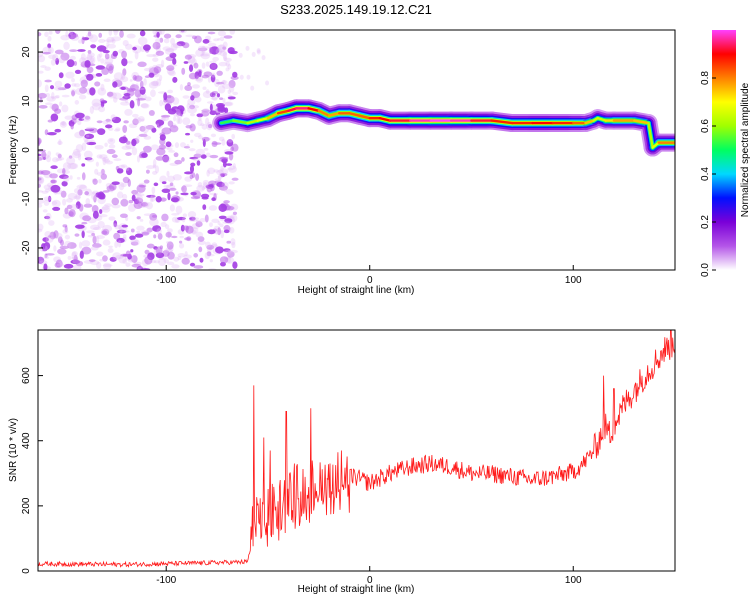 This screenshot has width=750, height=600. I want to click on y-tick-label: 20, so click(26, 52).